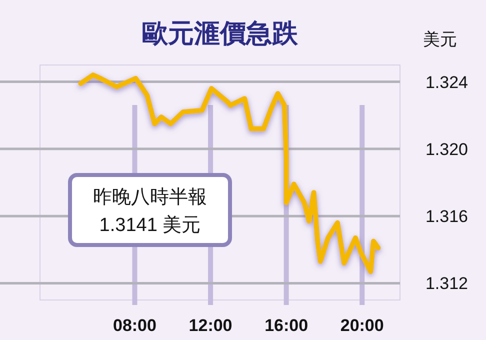 This screenshot has width=486, height=340. What do you see at coordinates (134, 325) in the screenshot?
I see `x-tick-label: 08:00` at bounding box center [134, 325].